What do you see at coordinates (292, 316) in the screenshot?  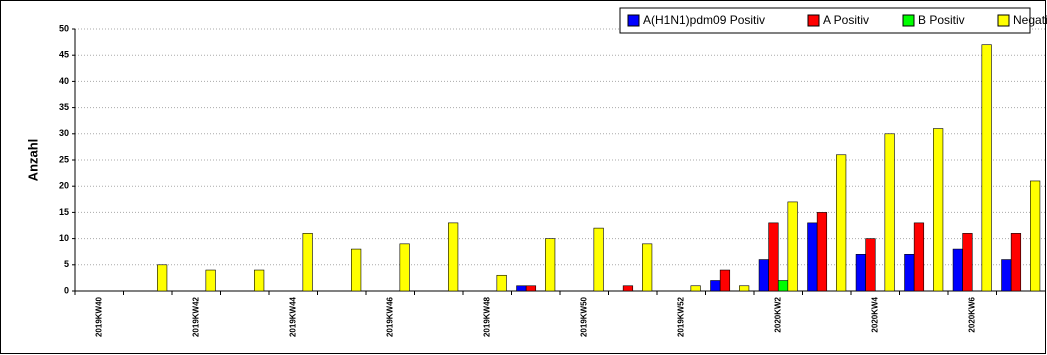 I see `x-tick-label: 2019KW44` at bounding box center [292, 316].